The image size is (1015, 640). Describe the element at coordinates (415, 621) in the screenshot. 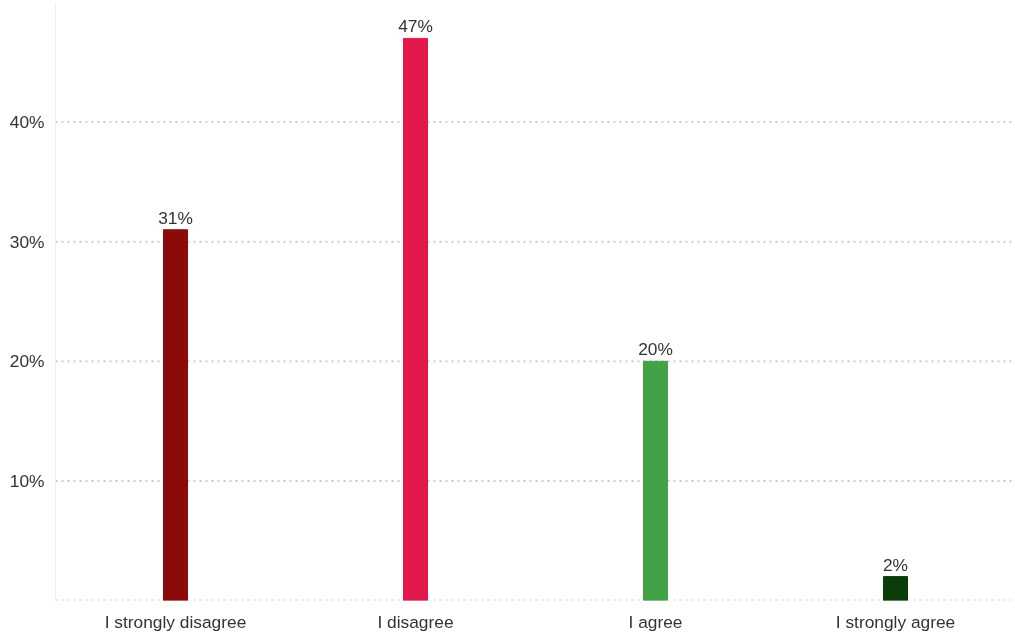

I see `x-tick-label: I disagree` at that location.